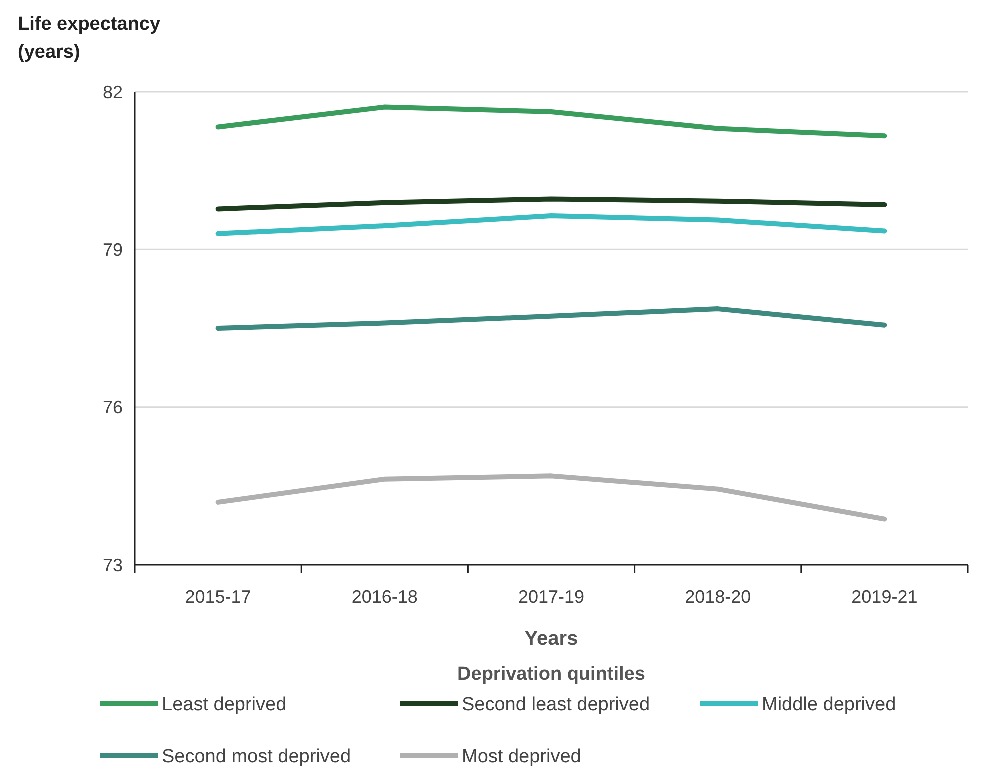 This screenshot has height=776, width=983. I want to click on legend-title: Deprivation quintiles, so click(552, 674).